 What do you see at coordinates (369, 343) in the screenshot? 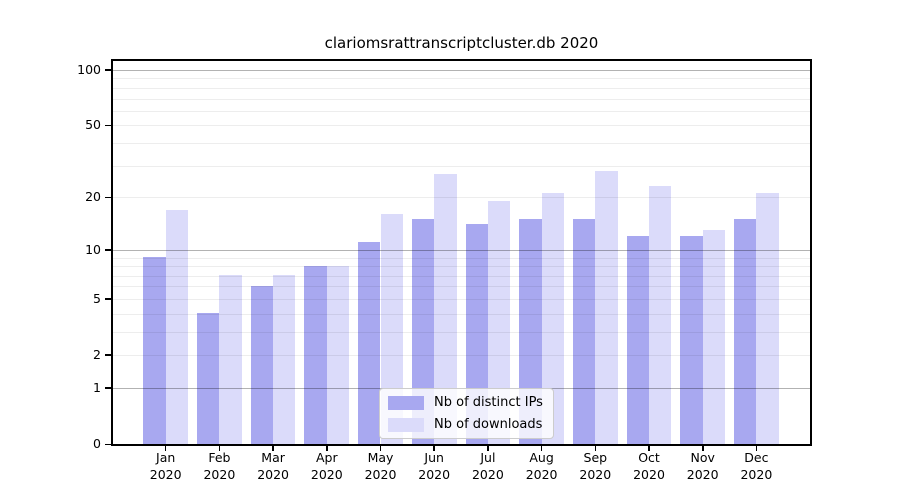
I see `bar-may-ips` at bounding box center [369, 343].